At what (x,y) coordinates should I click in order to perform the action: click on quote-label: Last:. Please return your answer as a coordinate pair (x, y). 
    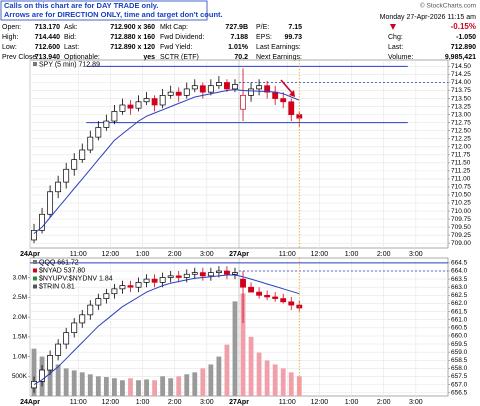
    Looking at the image, I should click on (71, 47).